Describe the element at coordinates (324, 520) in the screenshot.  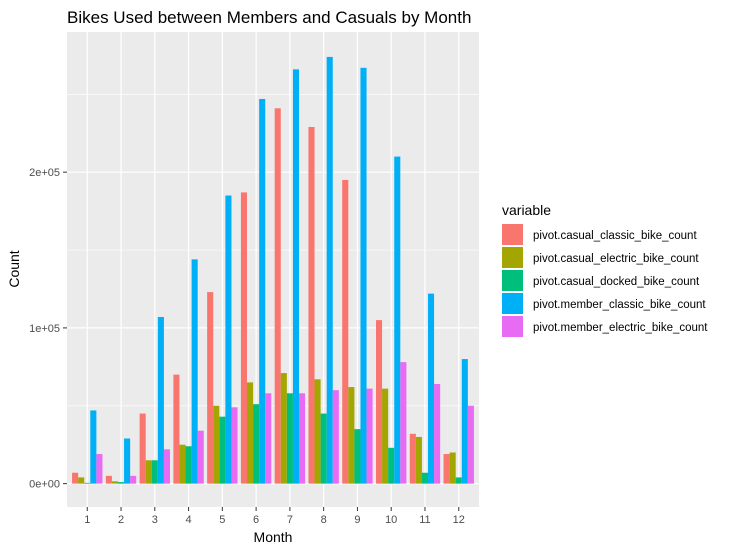
I see `x-tick-label: 8` at that location.